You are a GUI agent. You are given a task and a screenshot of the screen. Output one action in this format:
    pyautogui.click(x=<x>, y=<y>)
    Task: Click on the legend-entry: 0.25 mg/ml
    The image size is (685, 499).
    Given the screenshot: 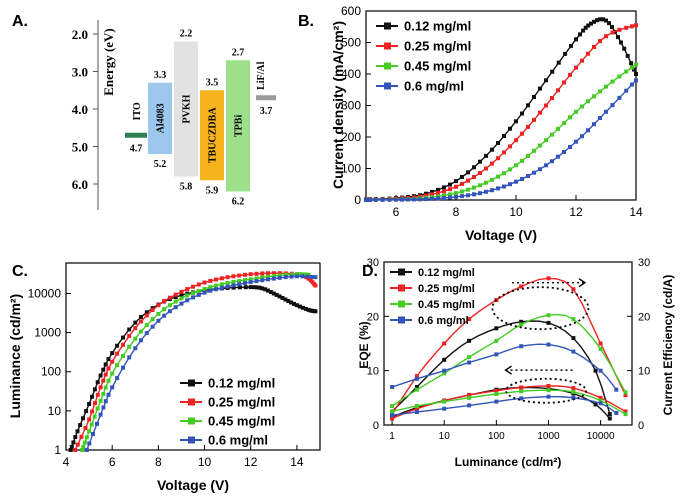 What is the action you would take?
    pyautogui.click(x=437, y=46)
    